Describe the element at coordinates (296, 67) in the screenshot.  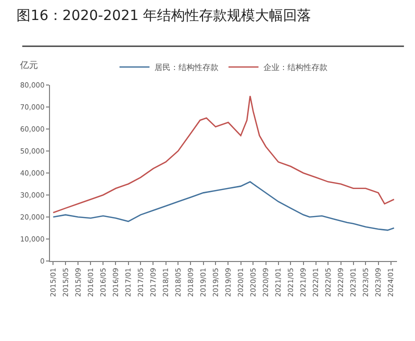
I see `legend-label: 企业：结构性存款` at that location.